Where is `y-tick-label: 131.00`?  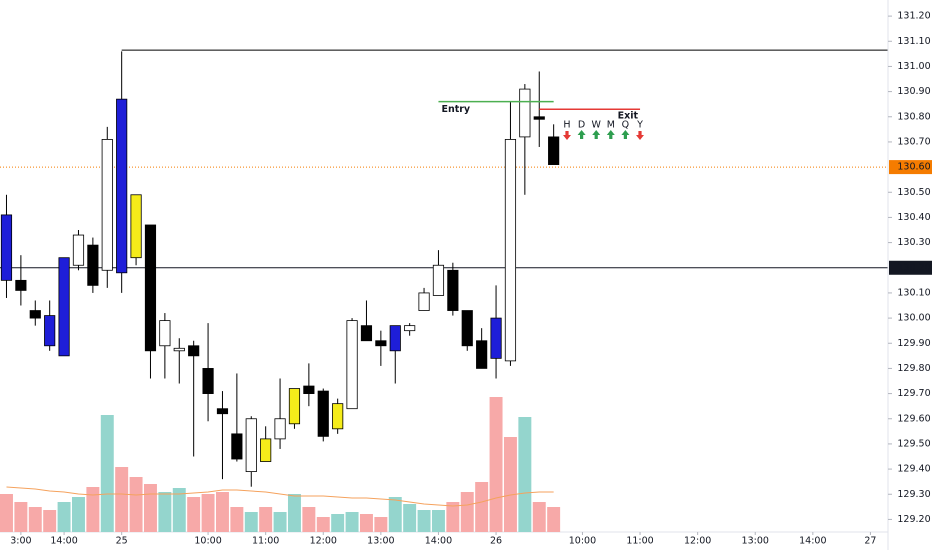 y-tick-label: 131.00 is located at coordinates (913, 66).